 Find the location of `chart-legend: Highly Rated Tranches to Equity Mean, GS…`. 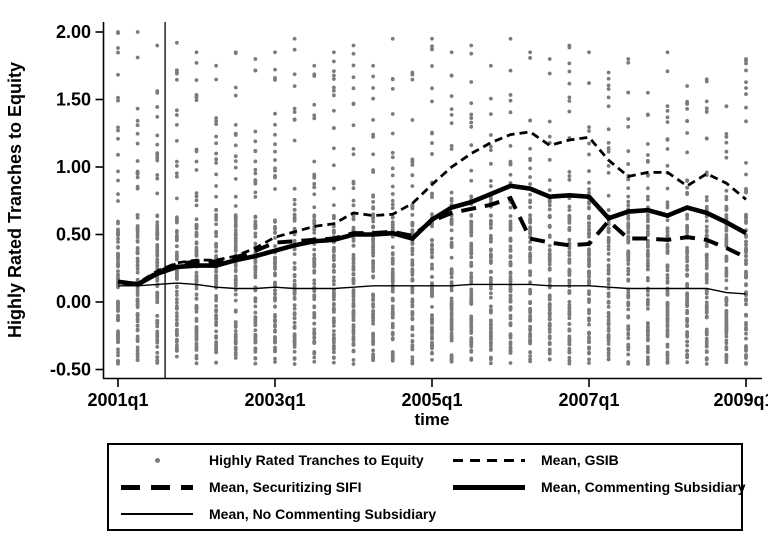

chart-legend: Highly Rated Tranches to Equity Mean, GS… is located at coordinates (426, 487).